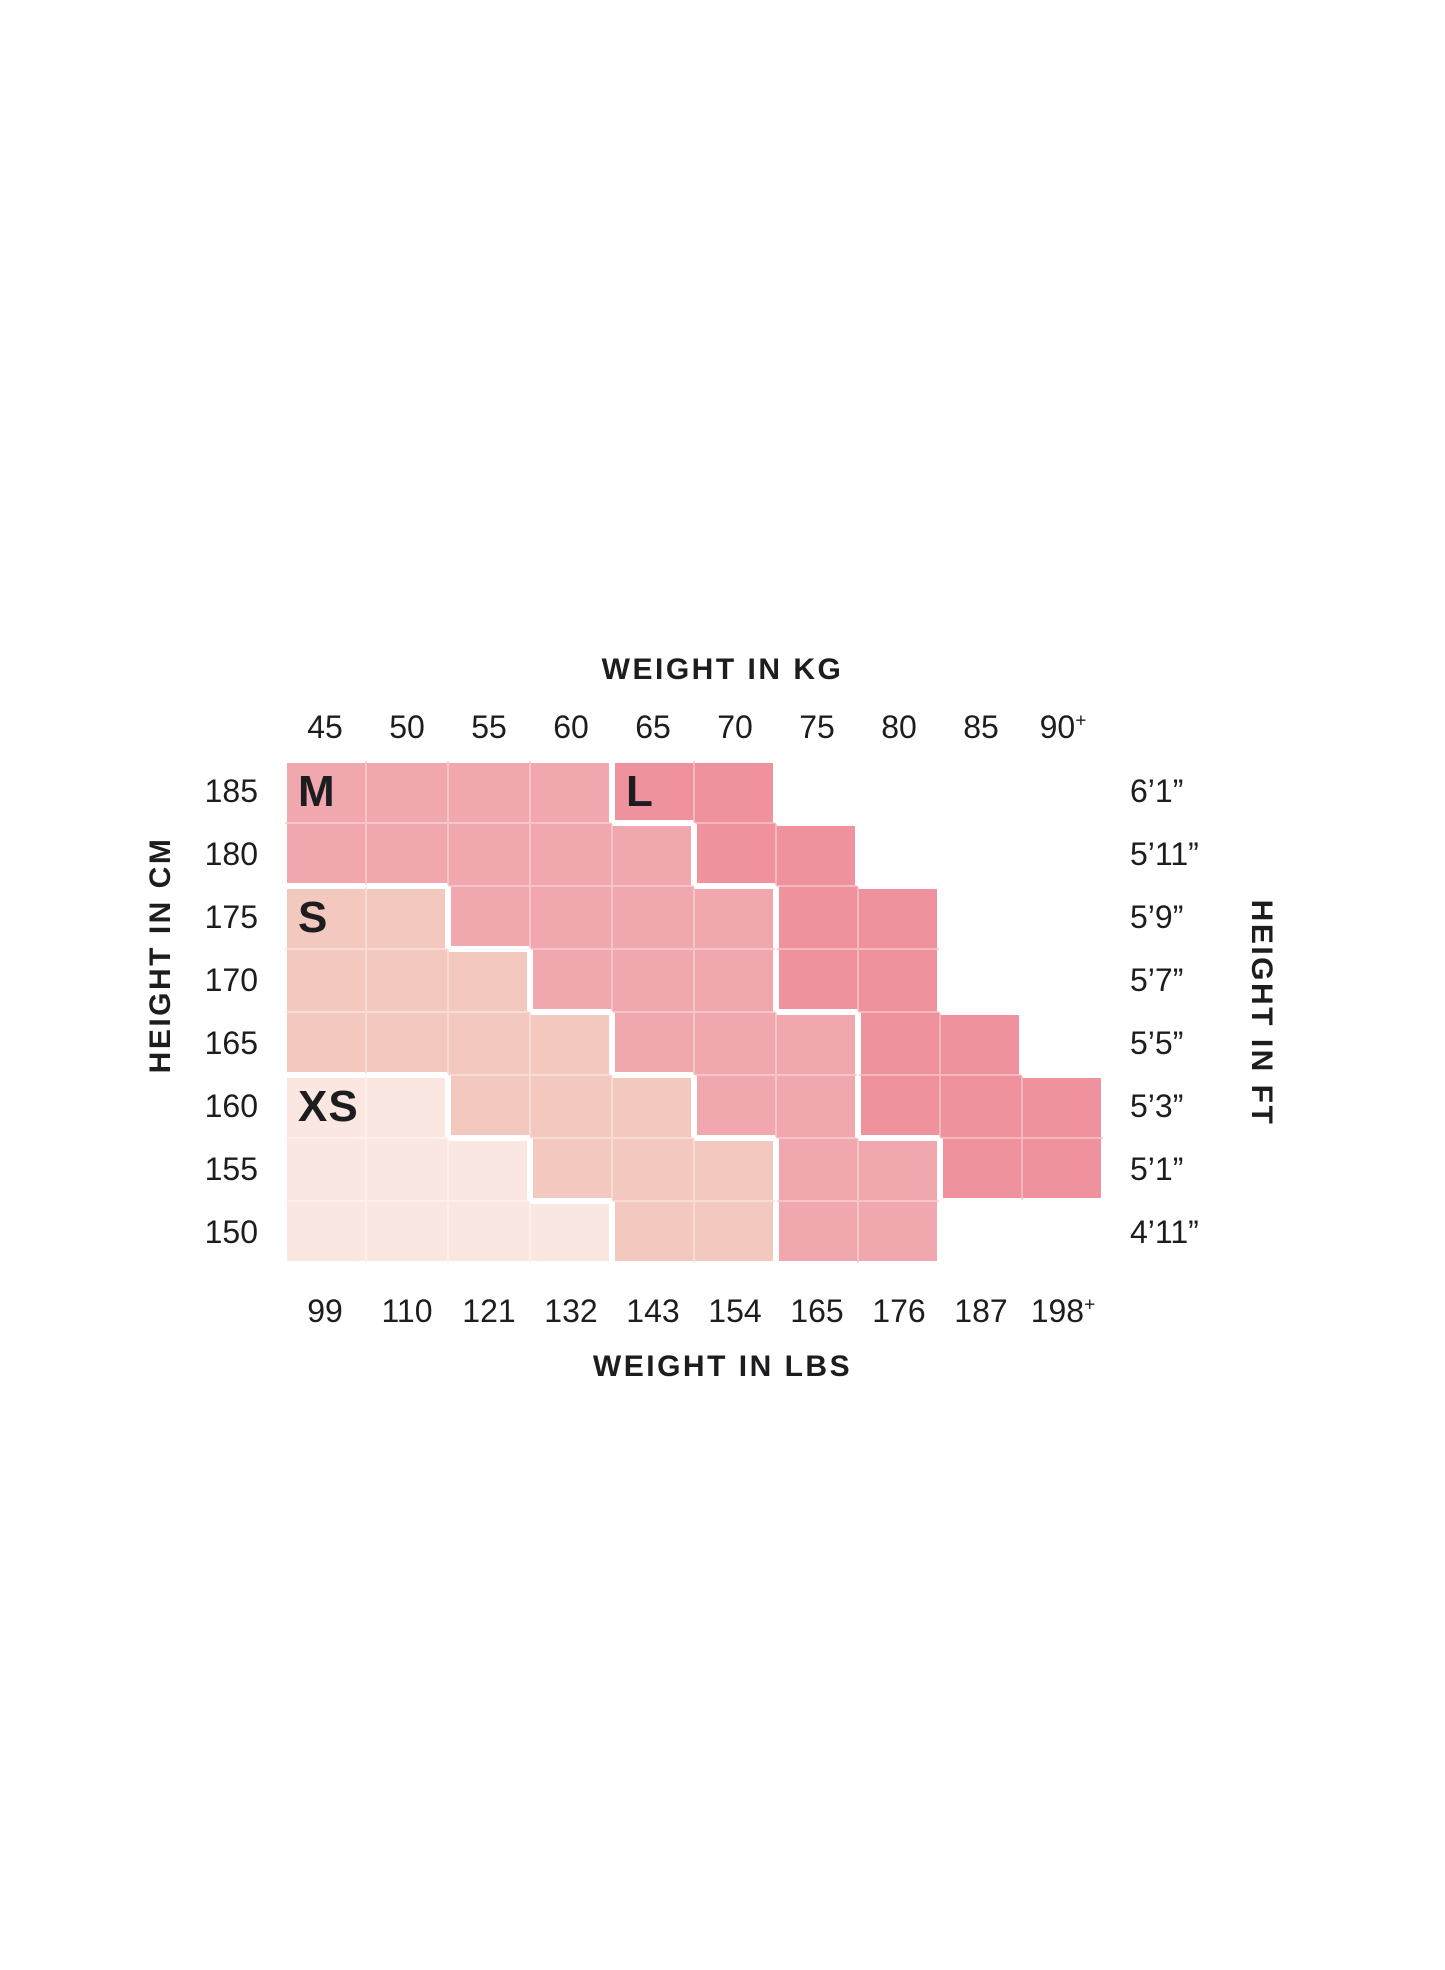  Describe the element at coordinates (160, 955) in the screenshot. I see `height-cm-title: HEIGHT IN CM` at that location.